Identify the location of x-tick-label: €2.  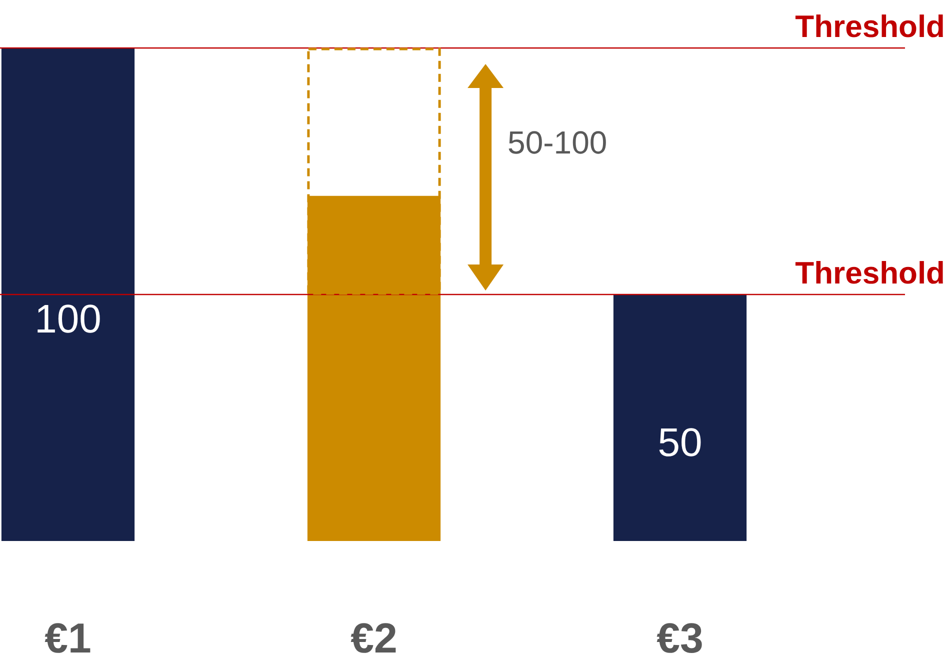
(374, 638).